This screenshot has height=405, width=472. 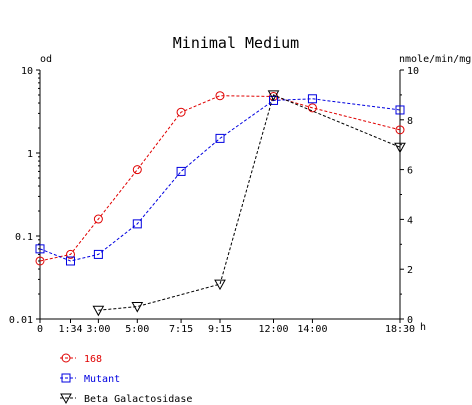 I want to click on legend-label: Mutant, so click(x=102, y=379).